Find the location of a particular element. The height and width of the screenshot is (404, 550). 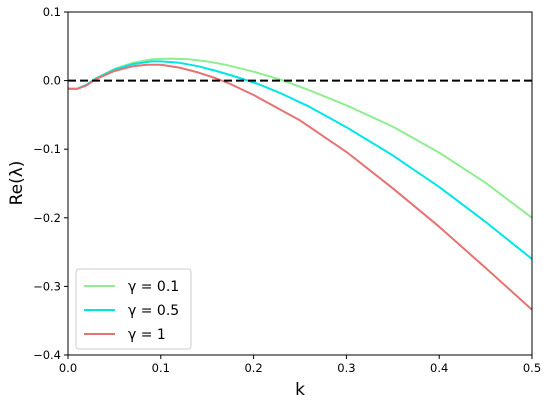

x-axis: 0.0 0.1 0.2 0.3 0.4 0.5 is located at coordinates (300, 365).